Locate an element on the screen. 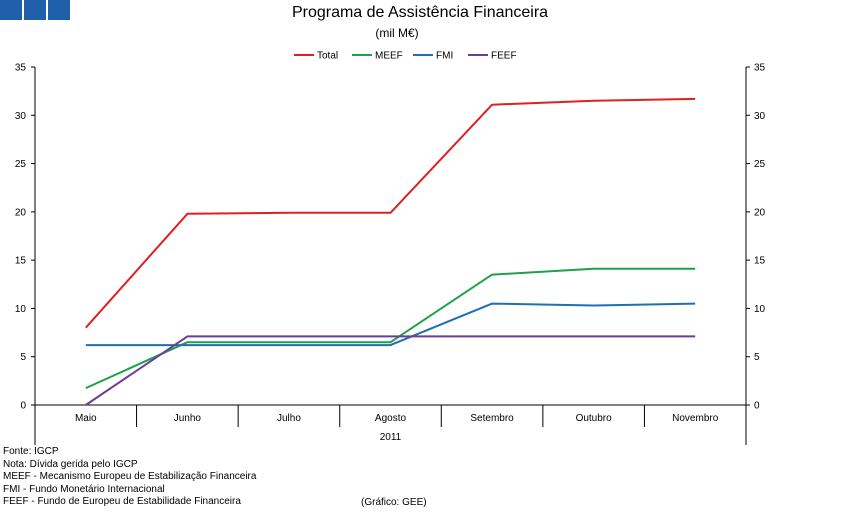  y-tick-label-right: 10 is located at coordinates (760, 309).